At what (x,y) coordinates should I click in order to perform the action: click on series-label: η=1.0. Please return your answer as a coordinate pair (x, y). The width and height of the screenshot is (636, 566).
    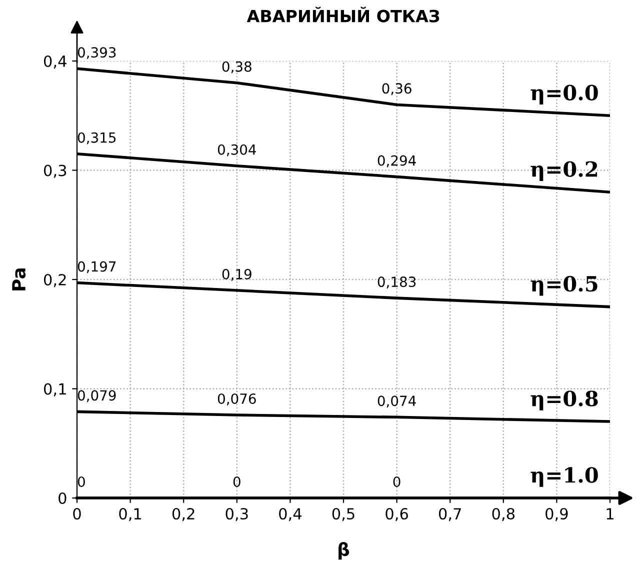
    Looking at the image, I should click on (564, 477).